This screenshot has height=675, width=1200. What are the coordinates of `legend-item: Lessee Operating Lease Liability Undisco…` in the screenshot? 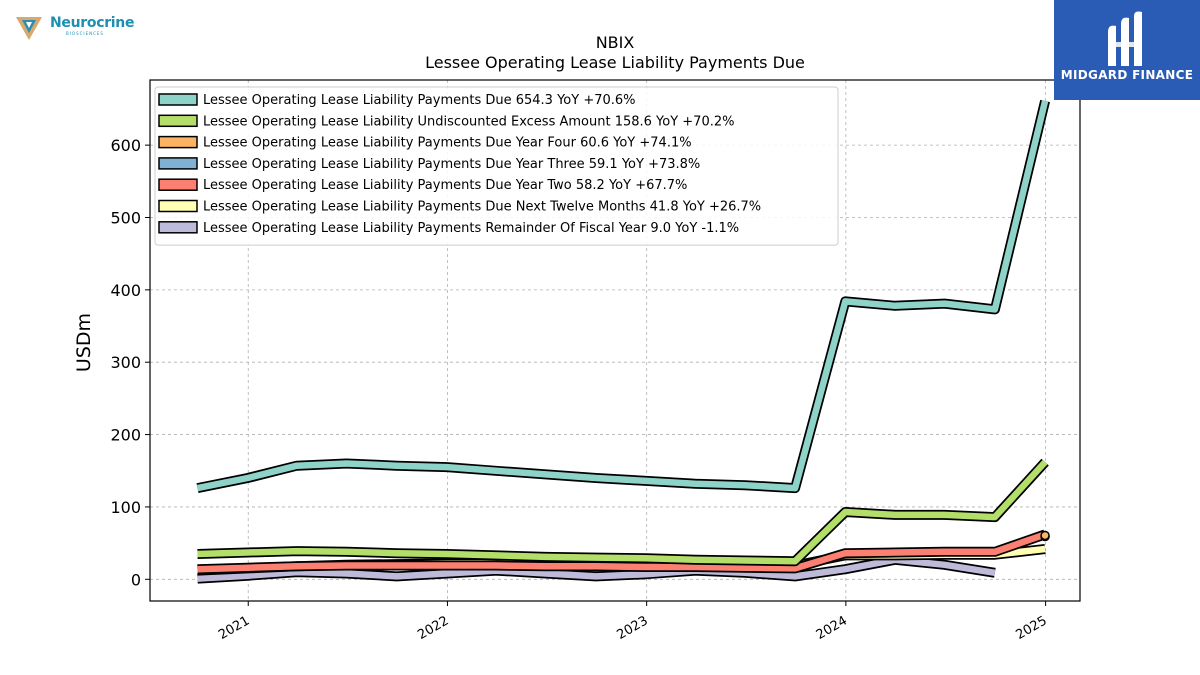 It's located at (446, 121).